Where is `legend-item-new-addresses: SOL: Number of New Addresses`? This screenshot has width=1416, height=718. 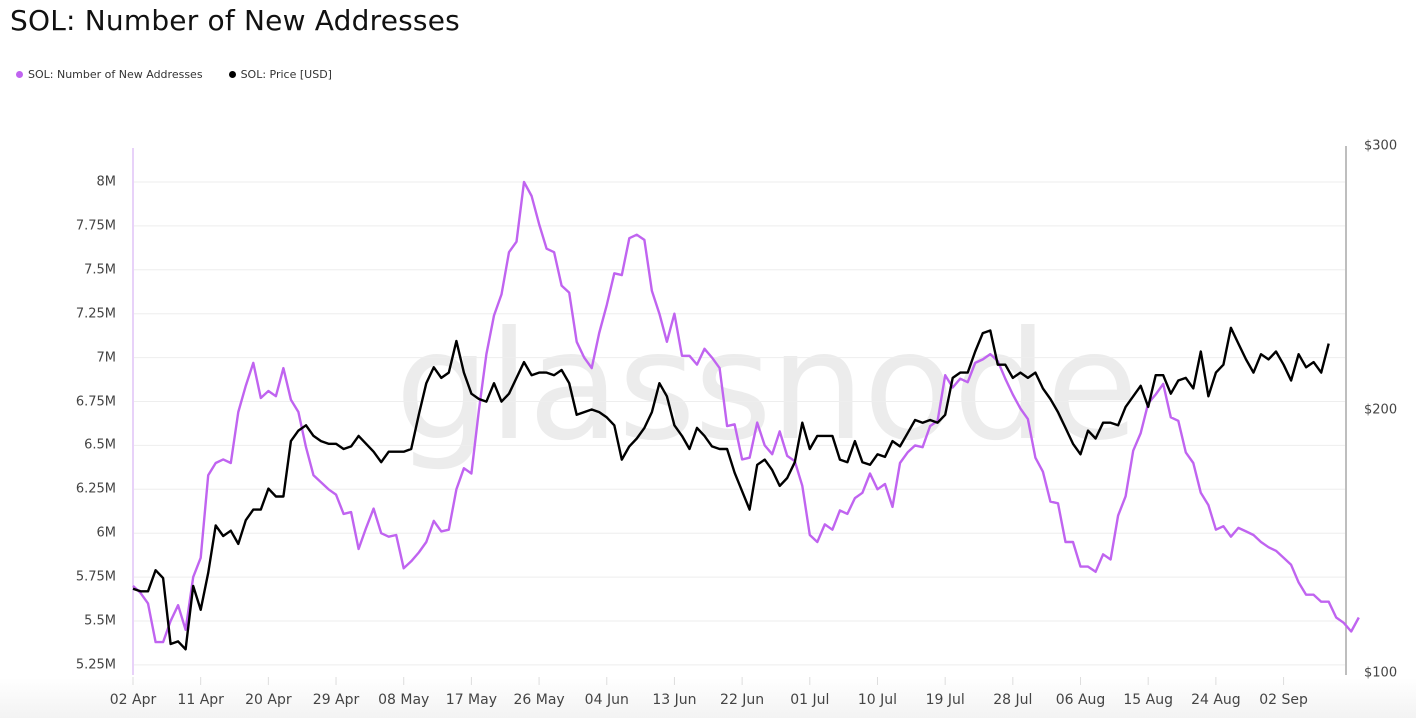
legend-item-new-addresses: SOL: Number of New Addresses is located at coordinates (109, 74).